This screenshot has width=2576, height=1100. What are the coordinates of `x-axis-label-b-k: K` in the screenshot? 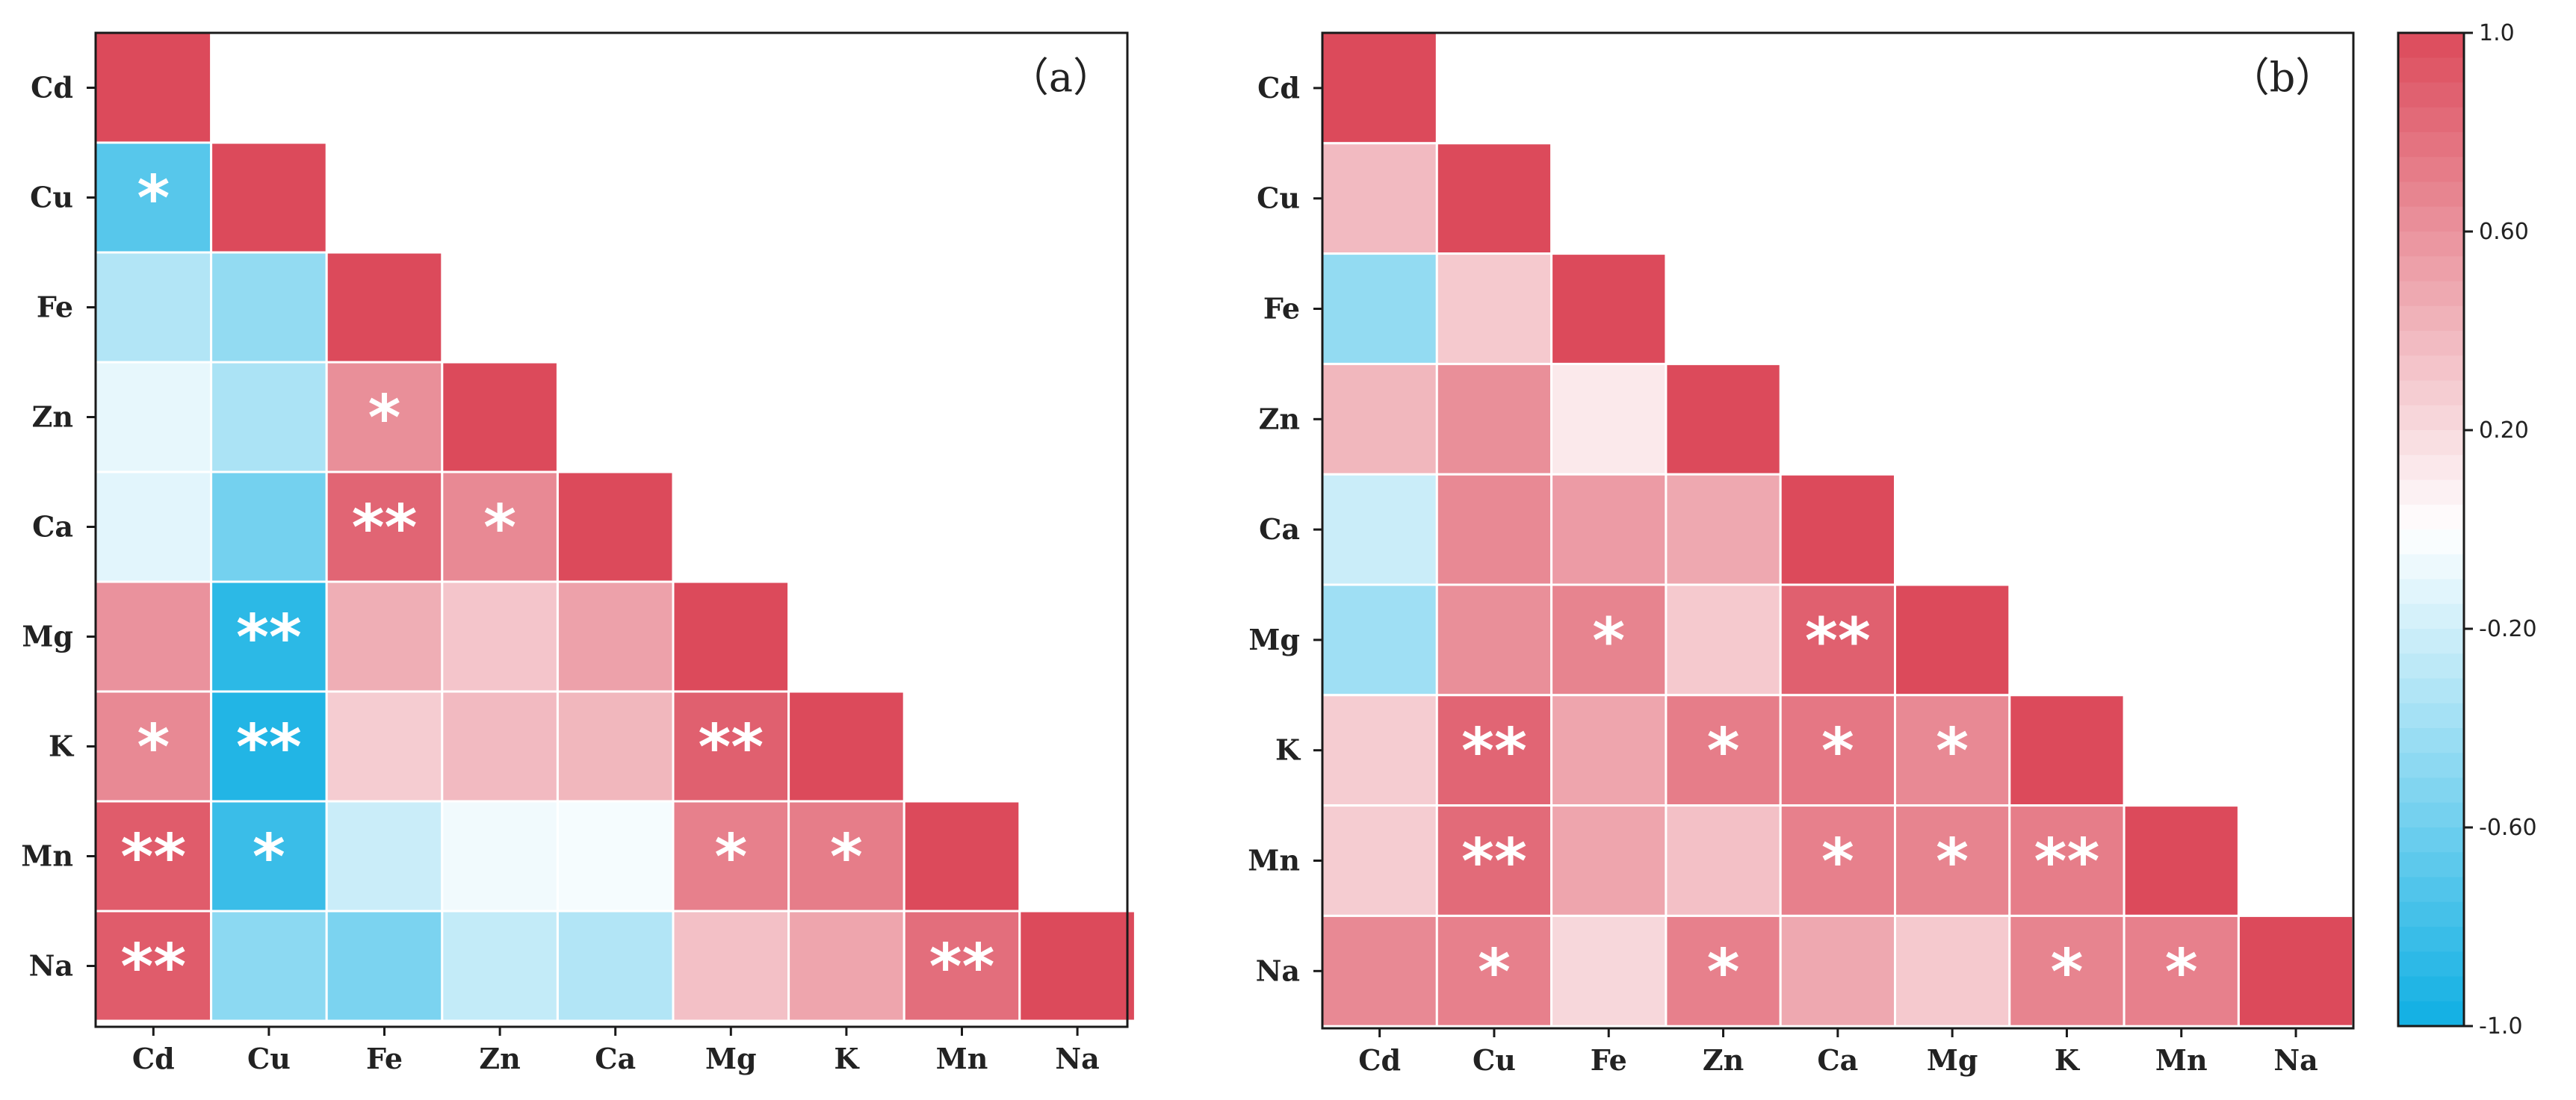 It's located at (2068, 1060).